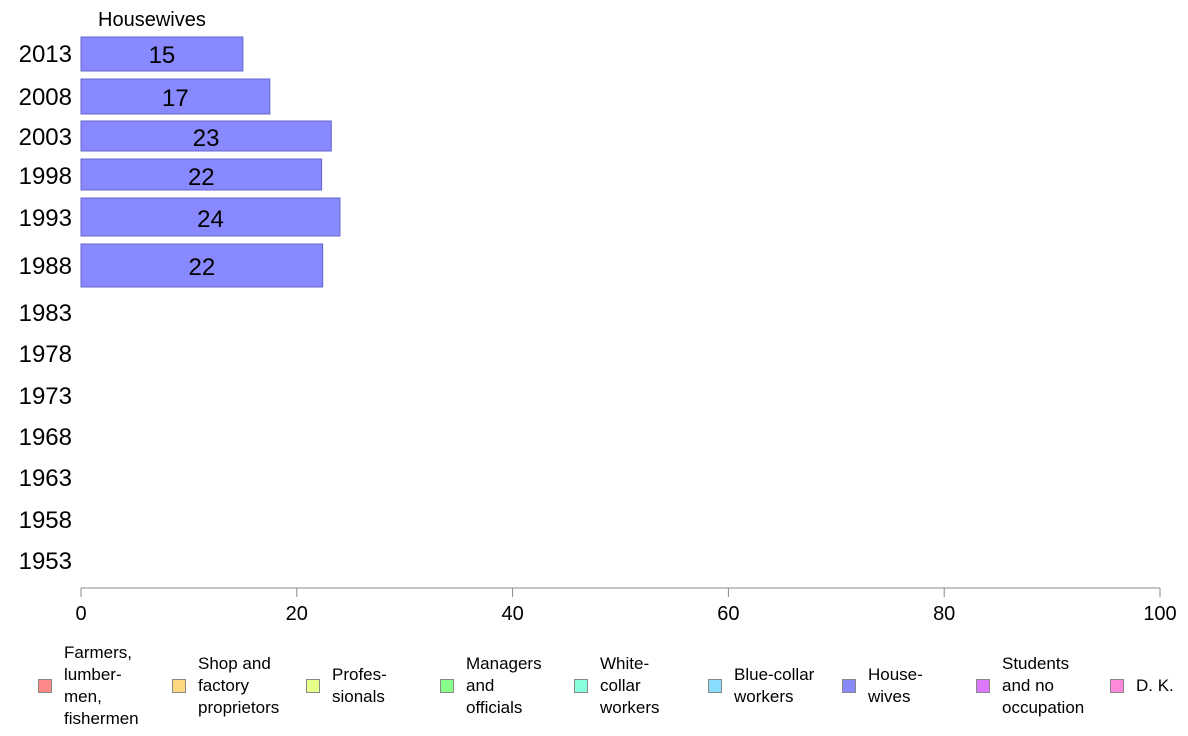 This screenshot has width=1188, height=736. I want to click on bar-1993, so click(210, 217).